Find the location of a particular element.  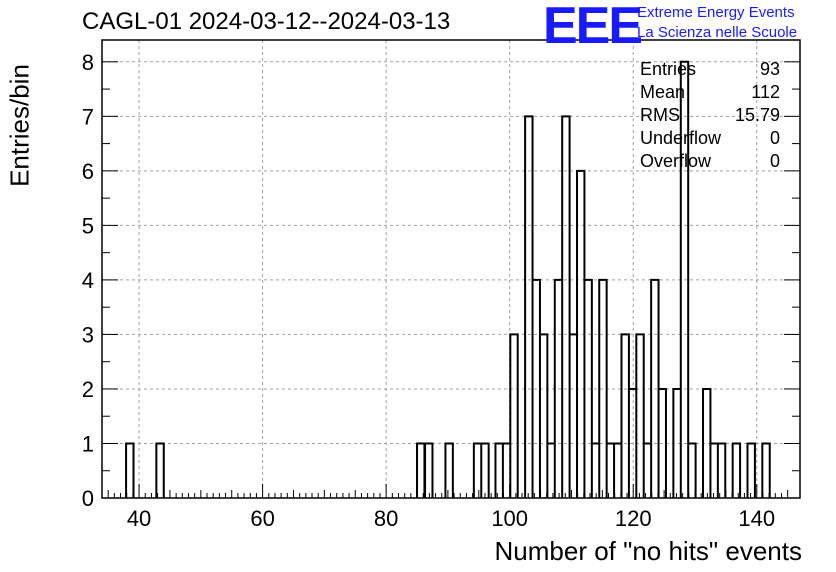

stat-row-overflow: Overflow 0 is located at coordinates (710, 161).